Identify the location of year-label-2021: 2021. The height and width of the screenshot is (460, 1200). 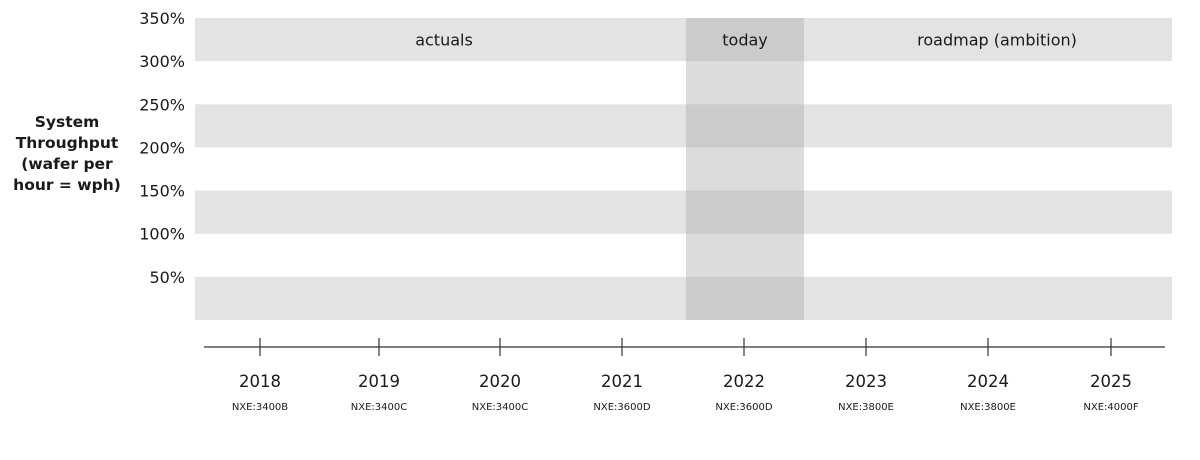
(622, 381).